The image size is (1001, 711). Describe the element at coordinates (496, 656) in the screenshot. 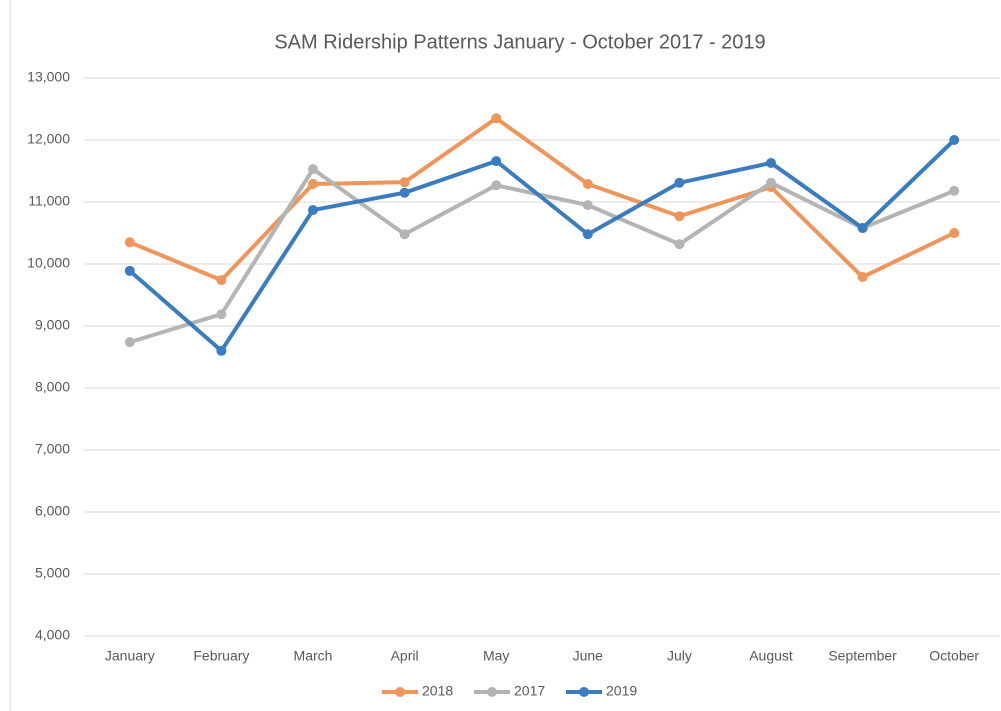

I see `x-tick-label: May` at that location.